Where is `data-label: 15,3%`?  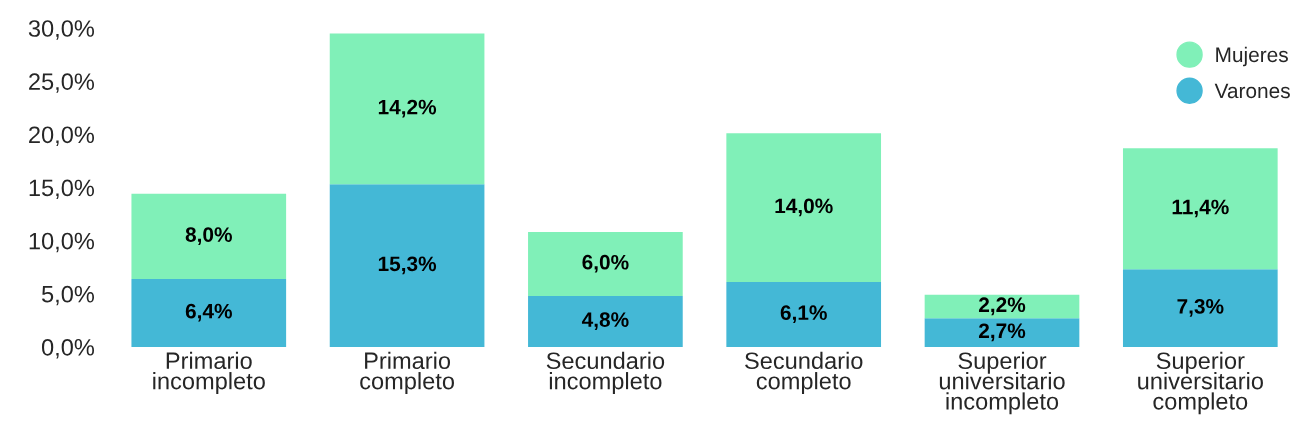
data-label: 15,3% is located at coordinates (407, 265).